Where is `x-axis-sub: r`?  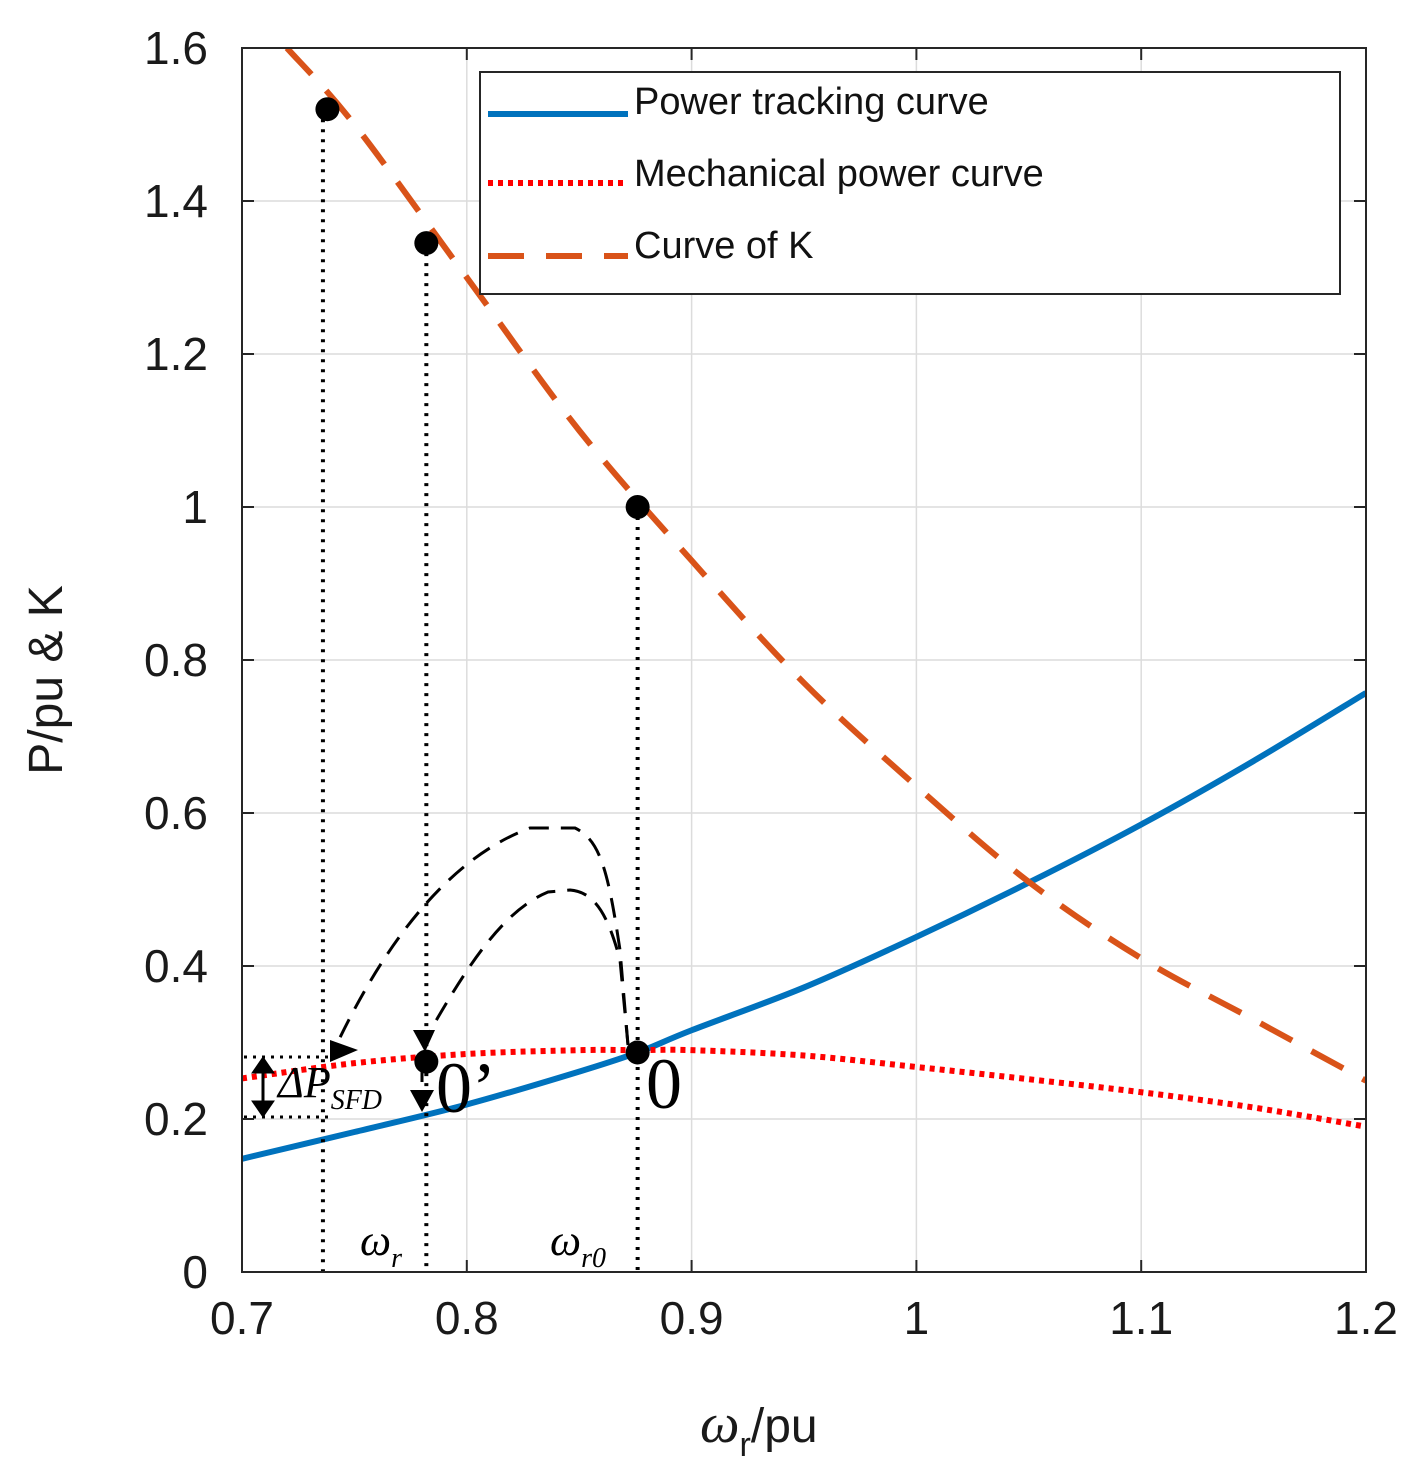
x-axis-sub: r is located at coordinates (745, 1445).